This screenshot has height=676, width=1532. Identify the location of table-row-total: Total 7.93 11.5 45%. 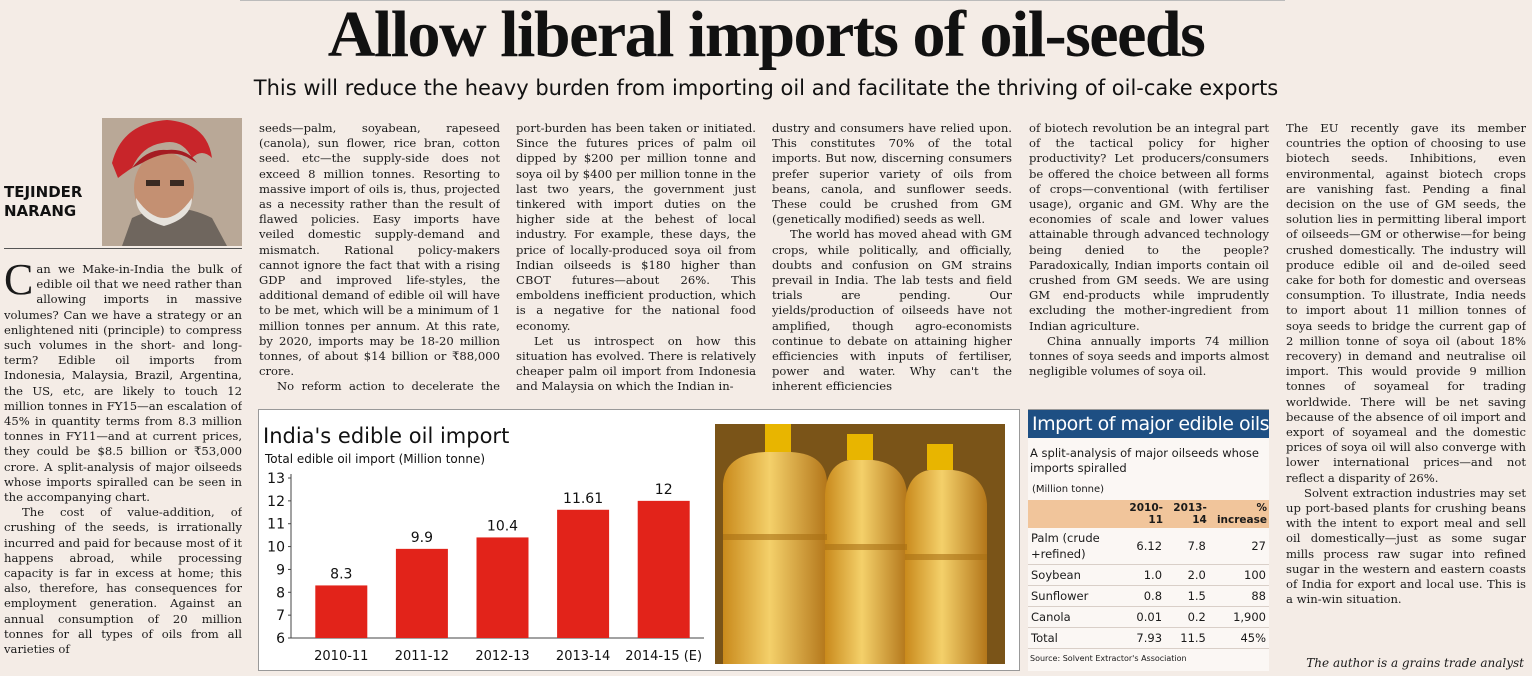
(1148, 638).